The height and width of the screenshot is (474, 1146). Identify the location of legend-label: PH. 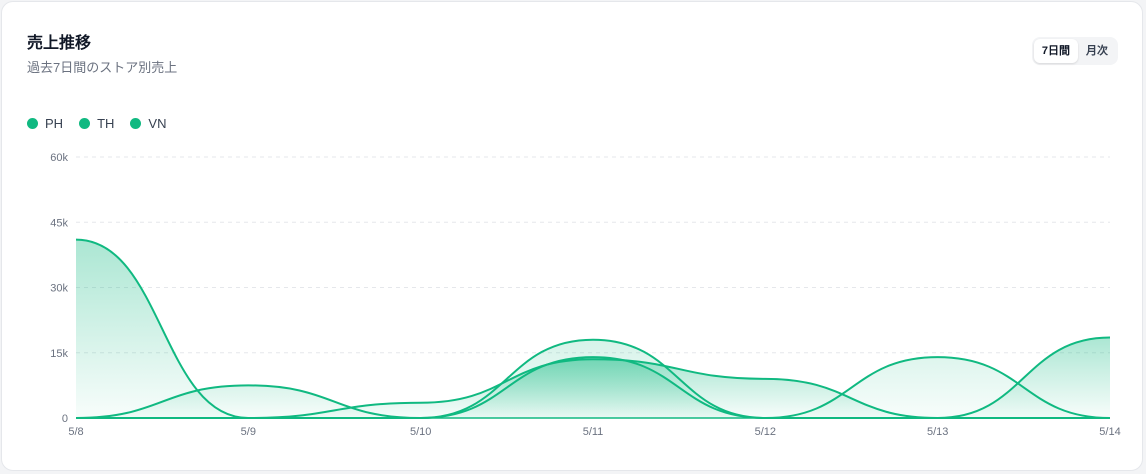
(54, 123).